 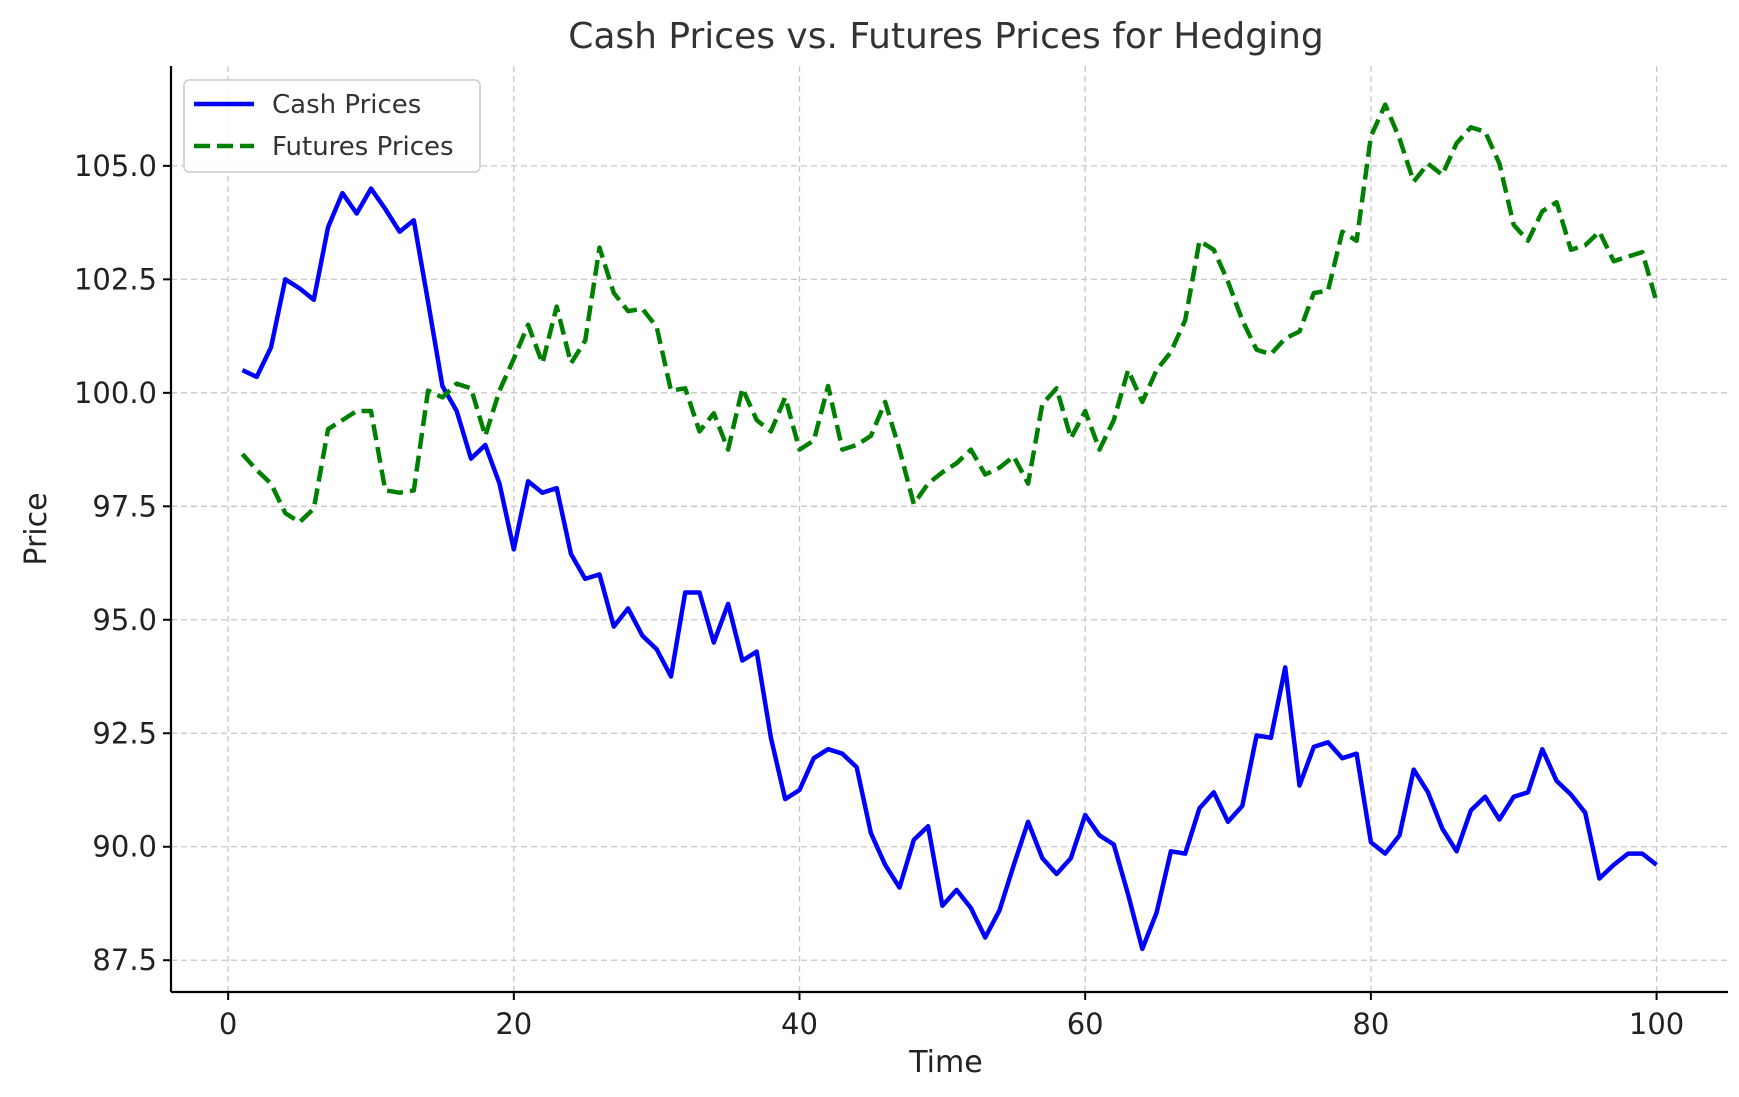 I want to click on x-axis-label: Time, so click(x=945, y=1062).